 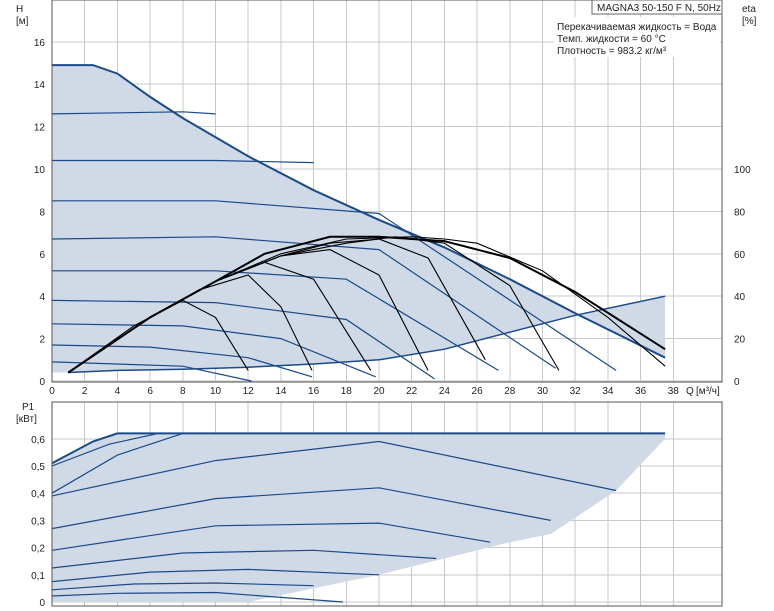 I want to click on p1-tick-label: 0,3, so click(x=38, y=521).